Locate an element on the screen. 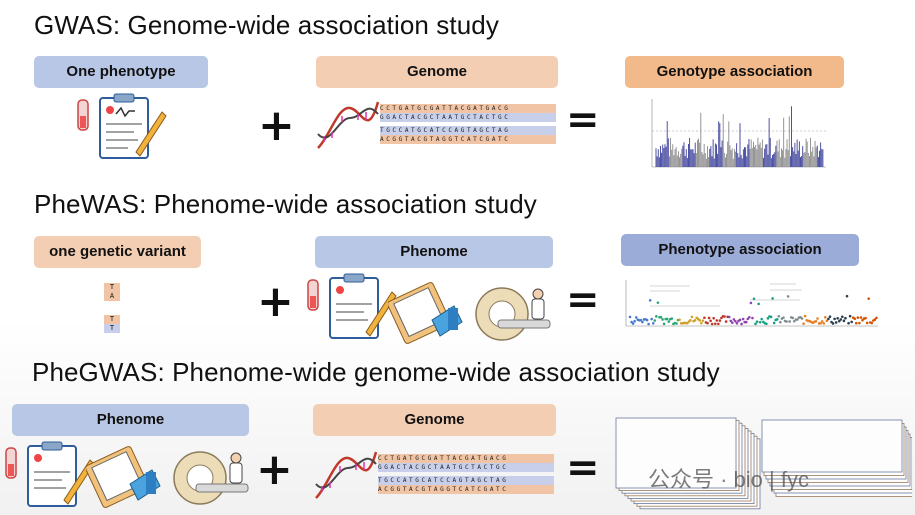 The width and height of the screenshot is (915, 515). sequence-row: TGCCATGCATCCAGTAGCTAG is located at coordinates (468, 130).